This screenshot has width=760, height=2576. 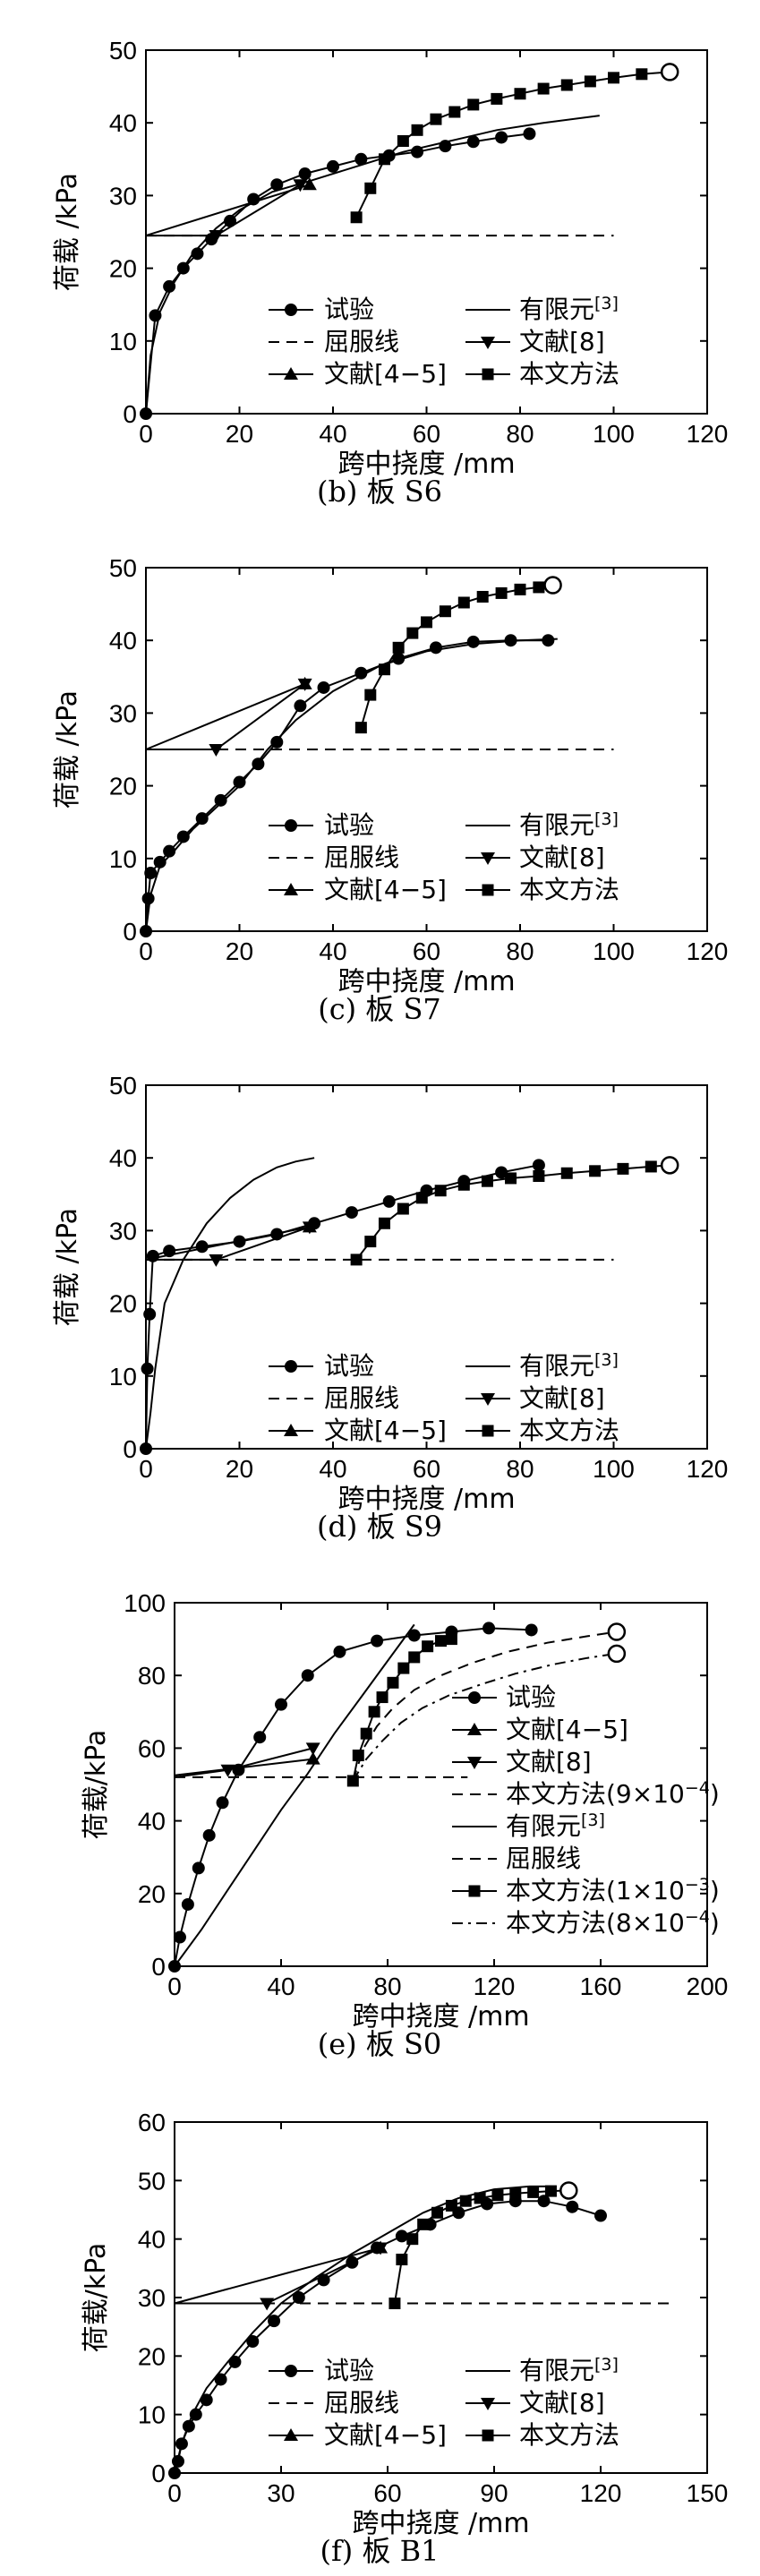 I want to click on y-tick-label: 50, so click(x=123, y=1086).